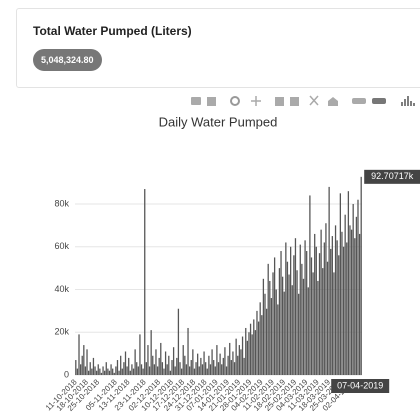 The image size is (420, 419). What do you see at coordinates (392, 176) in the screenshot?
I see `hover-box` at bounding box center [392, 176].